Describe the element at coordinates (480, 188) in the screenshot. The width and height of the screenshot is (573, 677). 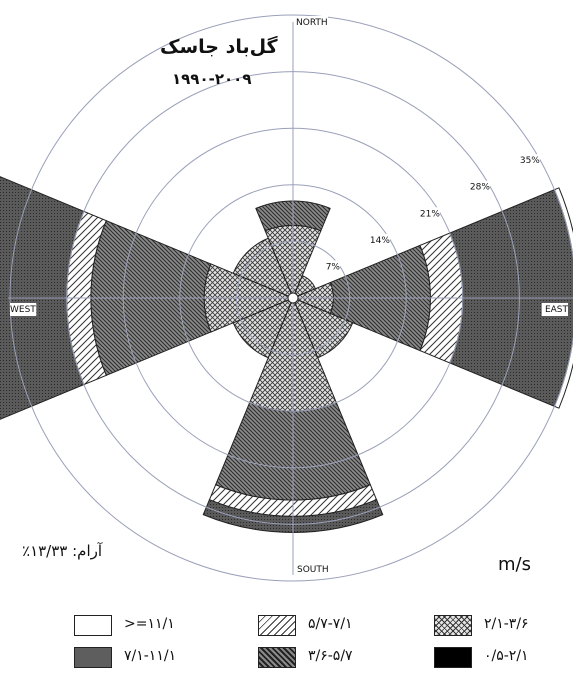
I see `radial-tick-label-28: 28%` at that location.